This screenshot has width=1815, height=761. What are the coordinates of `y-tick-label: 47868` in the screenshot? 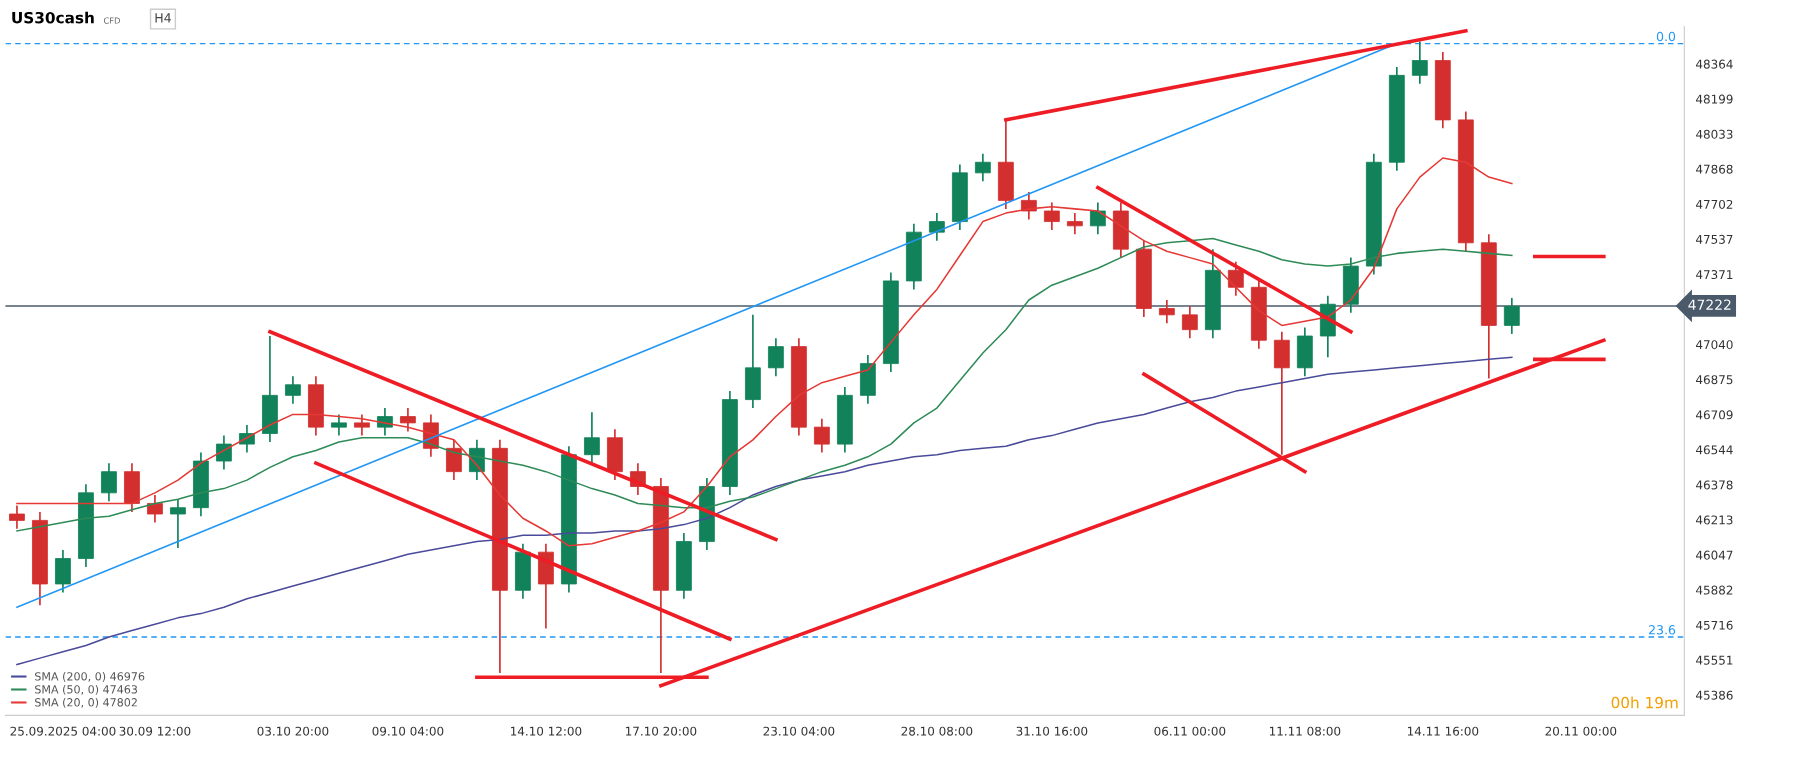 It's located at (1714, 169).